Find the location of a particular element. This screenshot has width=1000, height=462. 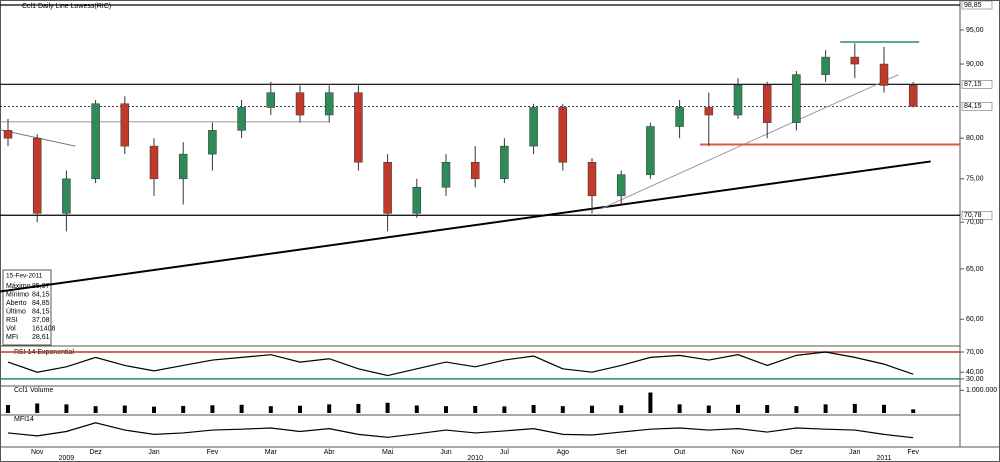

mfi-line is located at coordinates (460, 430).